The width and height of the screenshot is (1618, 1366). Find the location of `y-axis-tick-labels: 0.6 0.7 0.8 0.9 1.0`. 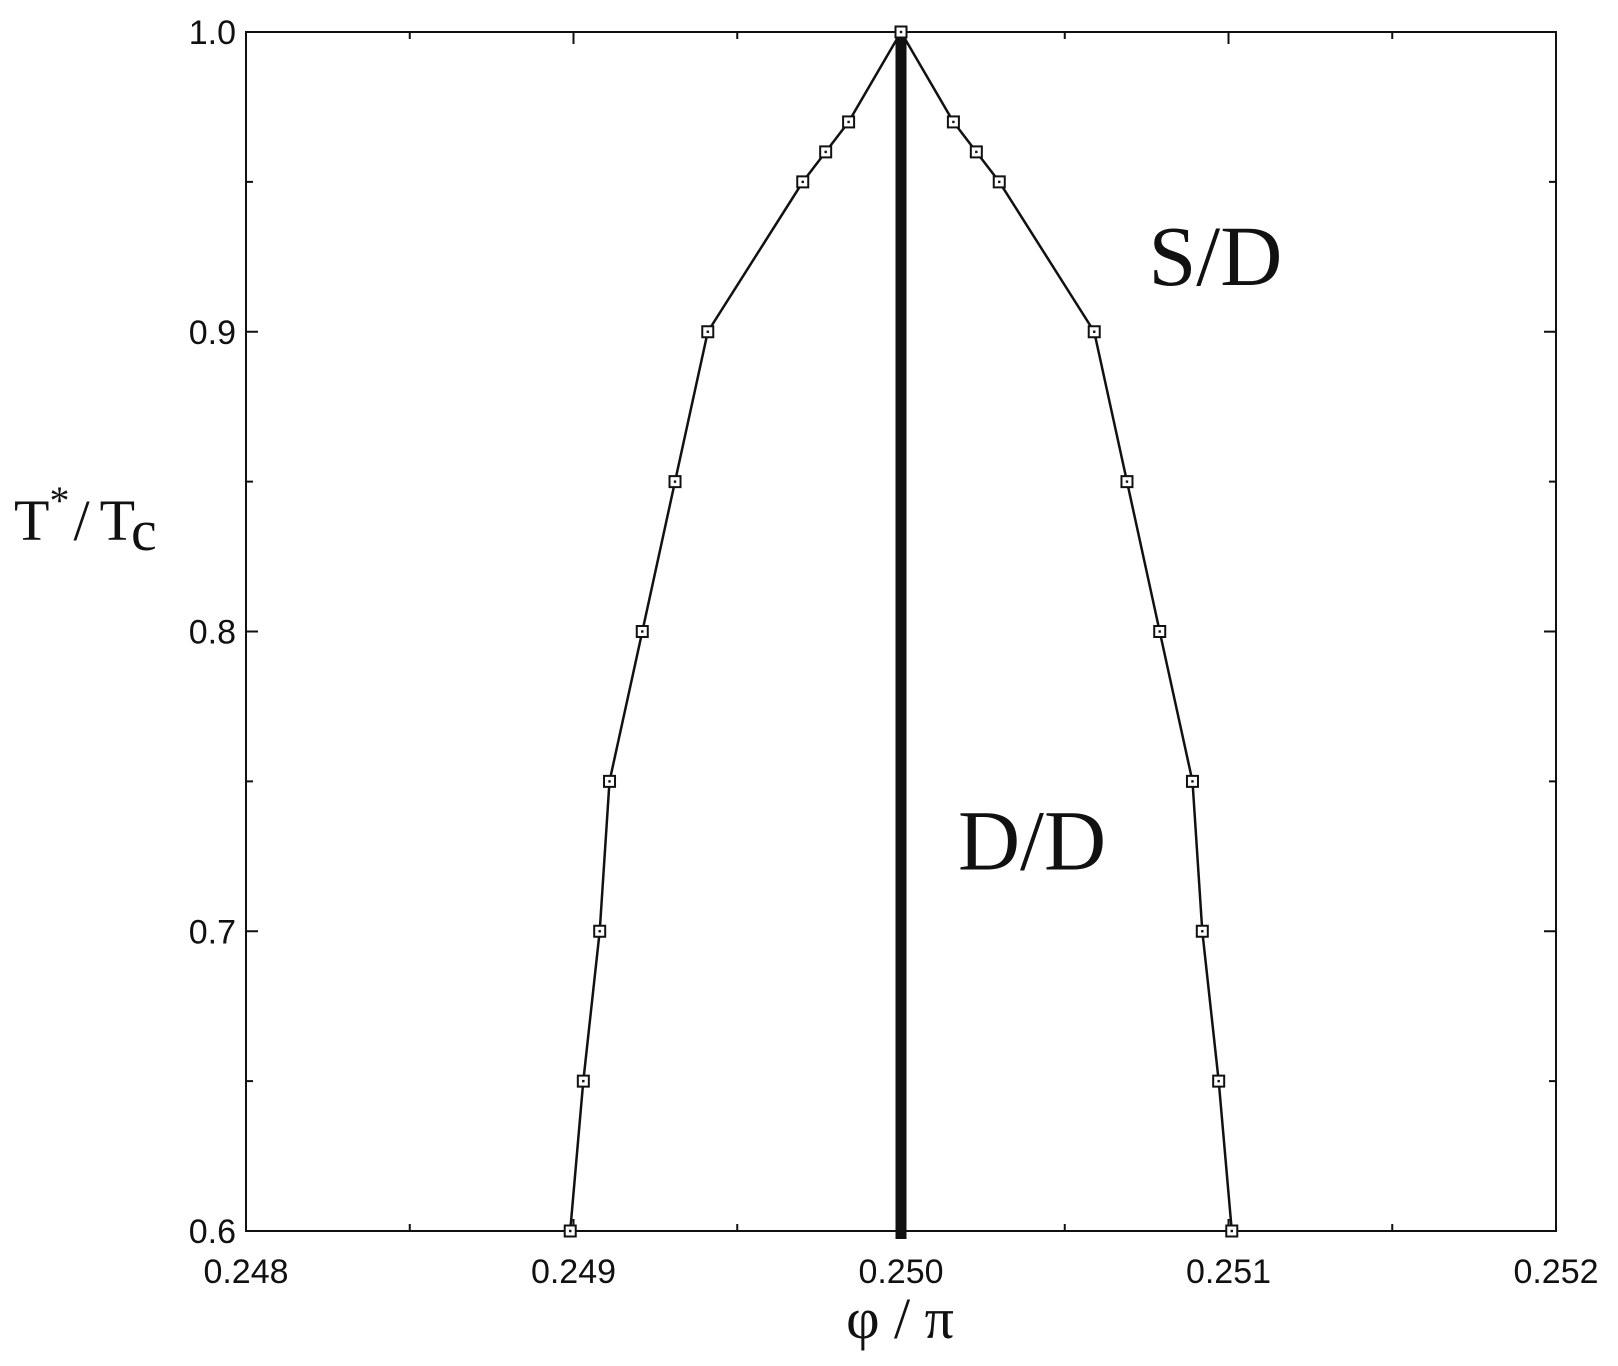

y-axis-tick-labels: 0.6 0.7 0.8 0.9 1.0 is located at coordinates (212, 632).